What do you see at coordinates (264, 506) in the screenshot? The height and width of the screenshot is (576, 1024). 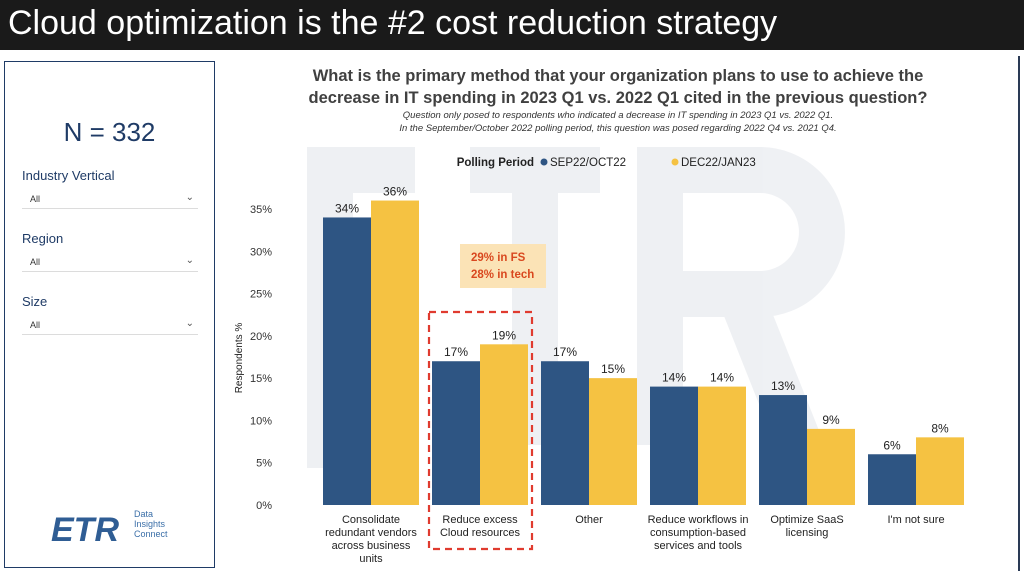 I see `y-tick-label: 0%` at bounding box center [264, 506].